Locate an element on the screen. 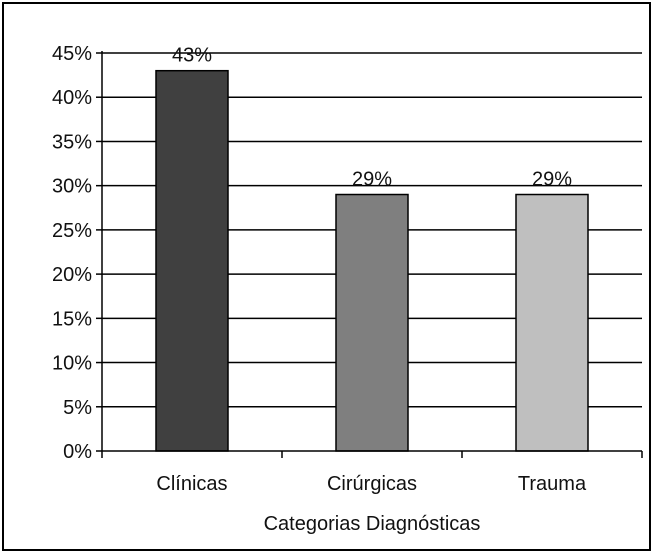  y-tick-label: 35% is located at coordinates (72, 142).